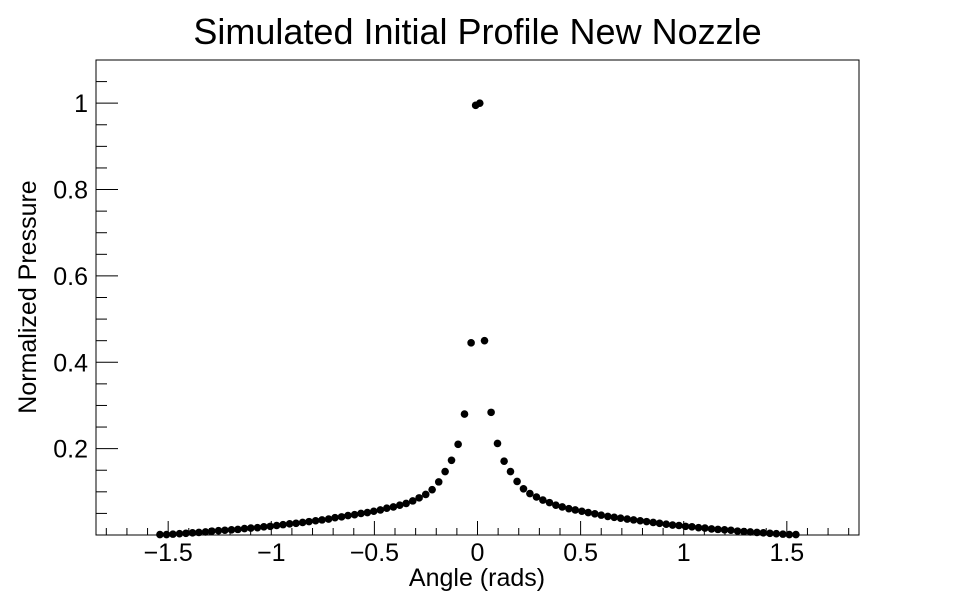 The width and height of the screenshot is (955, 594). Describe the element at coordinates (473, 553) in the screenshot. I see `x-tick-labels: −1.5 −1 −0.5 0 0.5 1 1.5` at that location.